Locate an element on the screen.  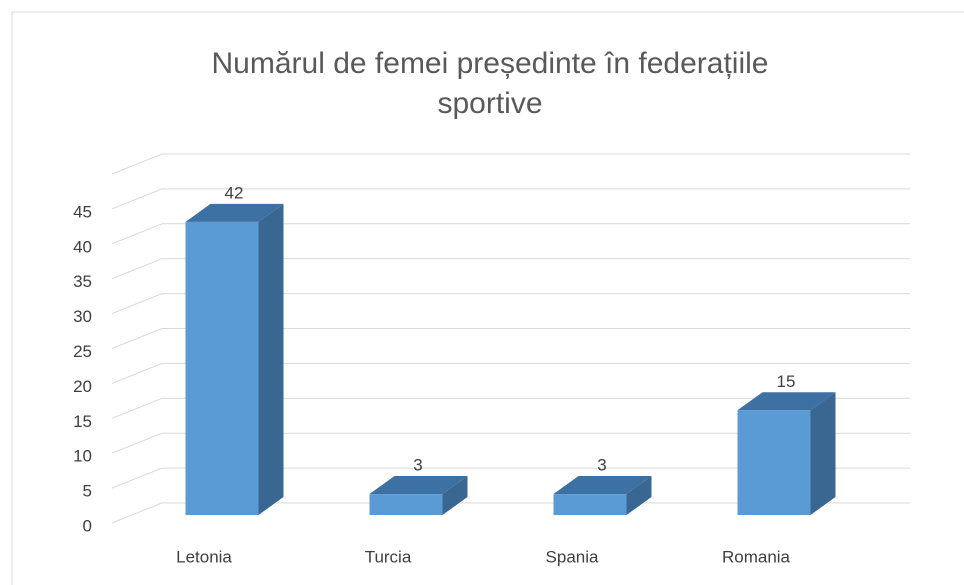
x-tick-label: Letonia is located at coordinates (204, 556).